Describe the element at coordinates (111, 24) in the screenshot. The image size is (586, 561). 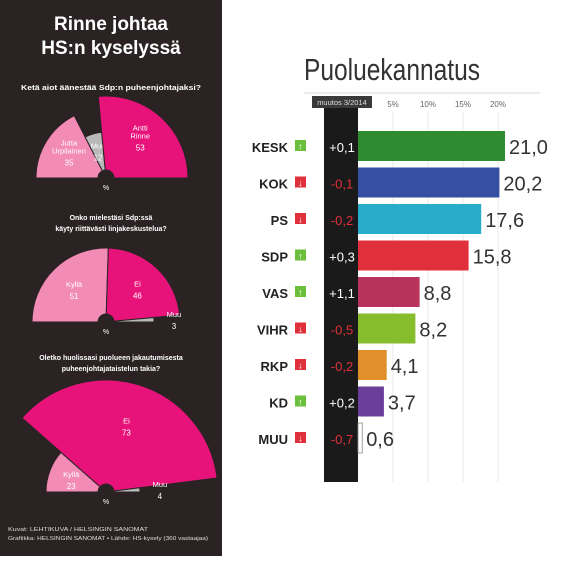
I see `survey-title-line1: Rinne johtaa` at that location.